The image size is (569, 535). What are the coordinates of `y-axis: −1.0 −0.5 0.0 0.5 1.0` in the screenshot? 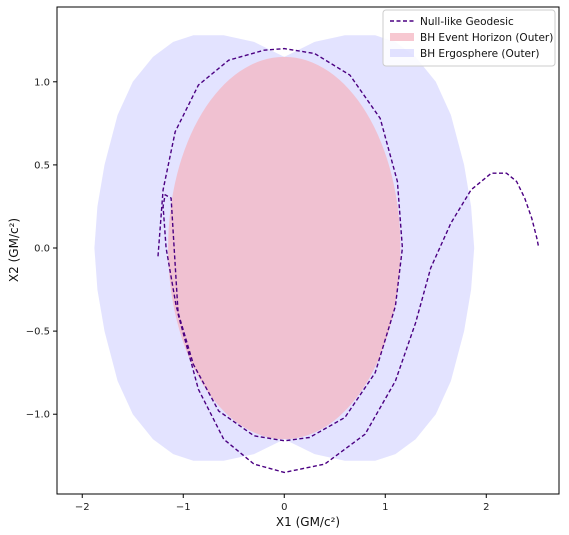 It's located at (41, 249).